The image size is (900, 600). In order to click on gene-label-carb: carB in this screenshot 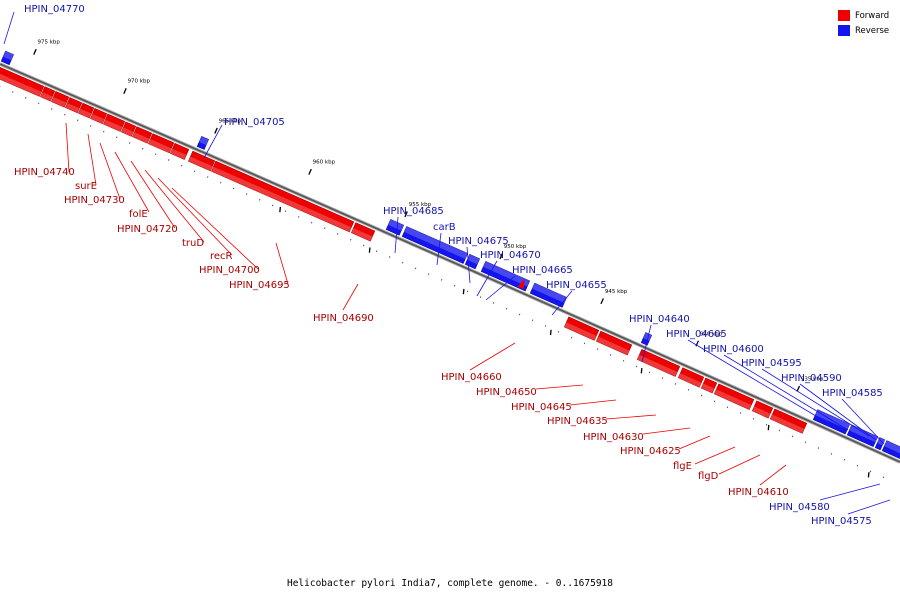, I will do `click(444, 227)`.